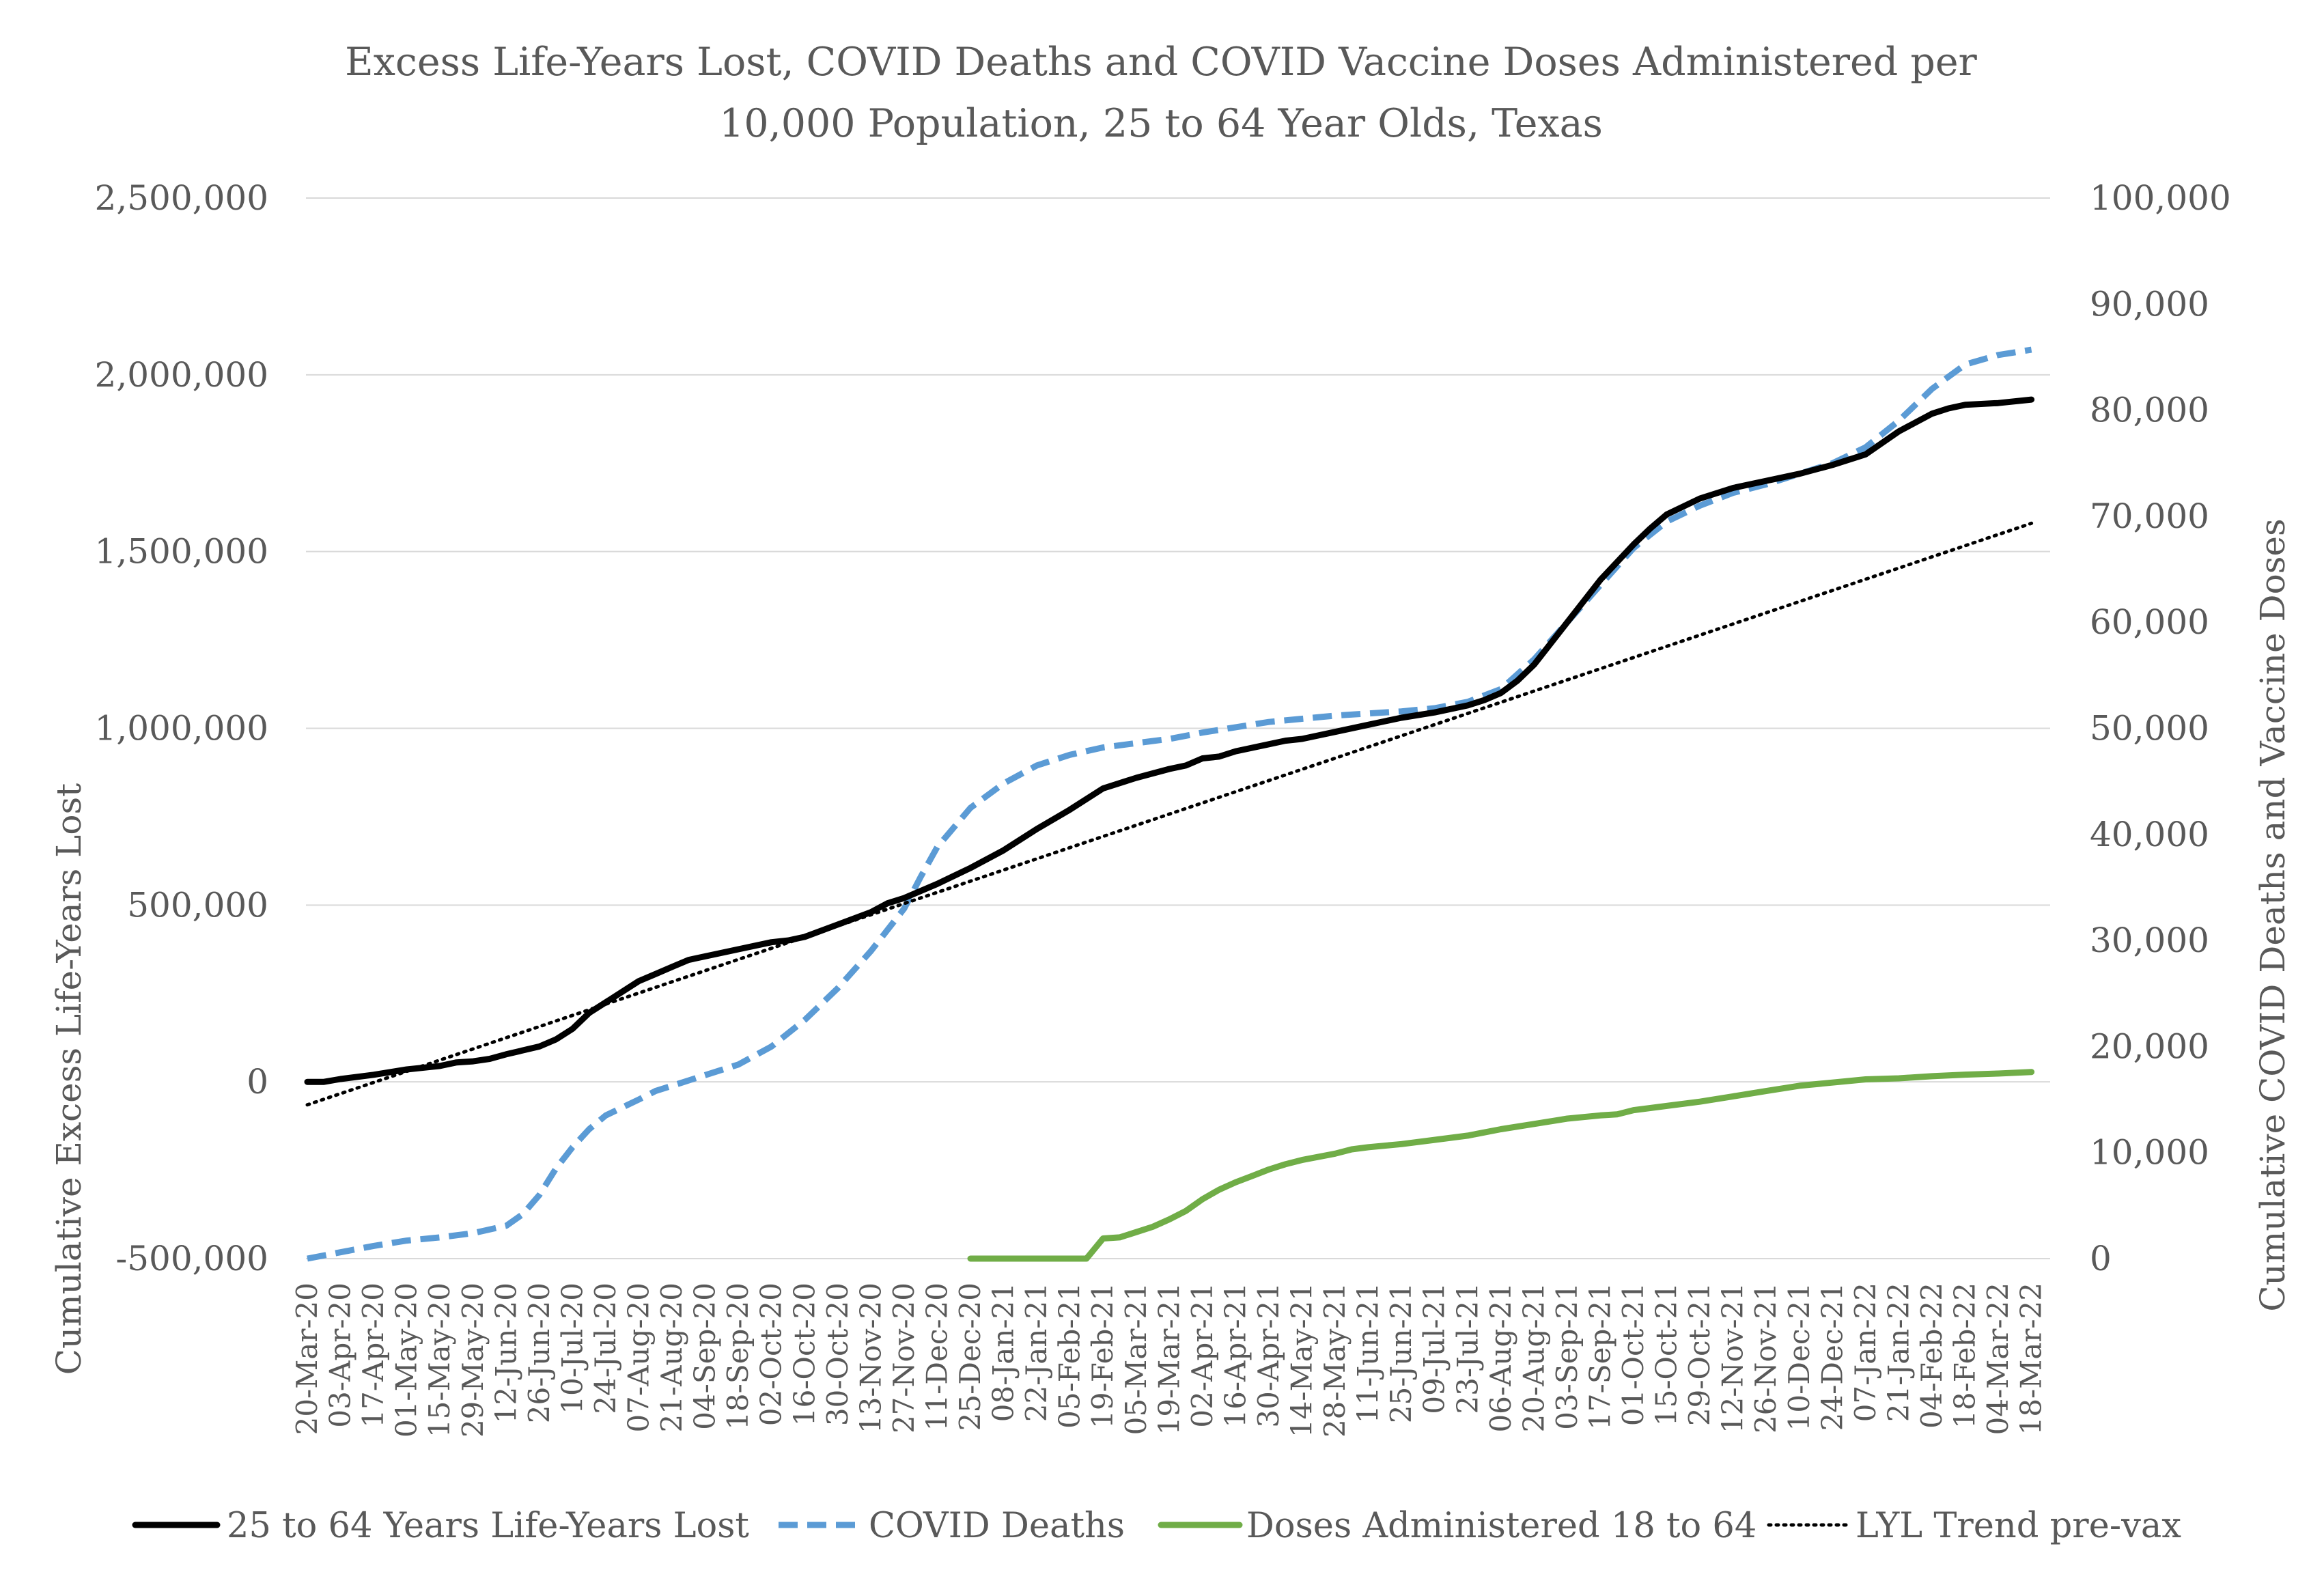 The width and height of the screenshot is (2324, 1583). Describe the element at coordinates (1733, 1358) in the screenshot. I see `x-tick-label: 12-Nov-21` at that location.